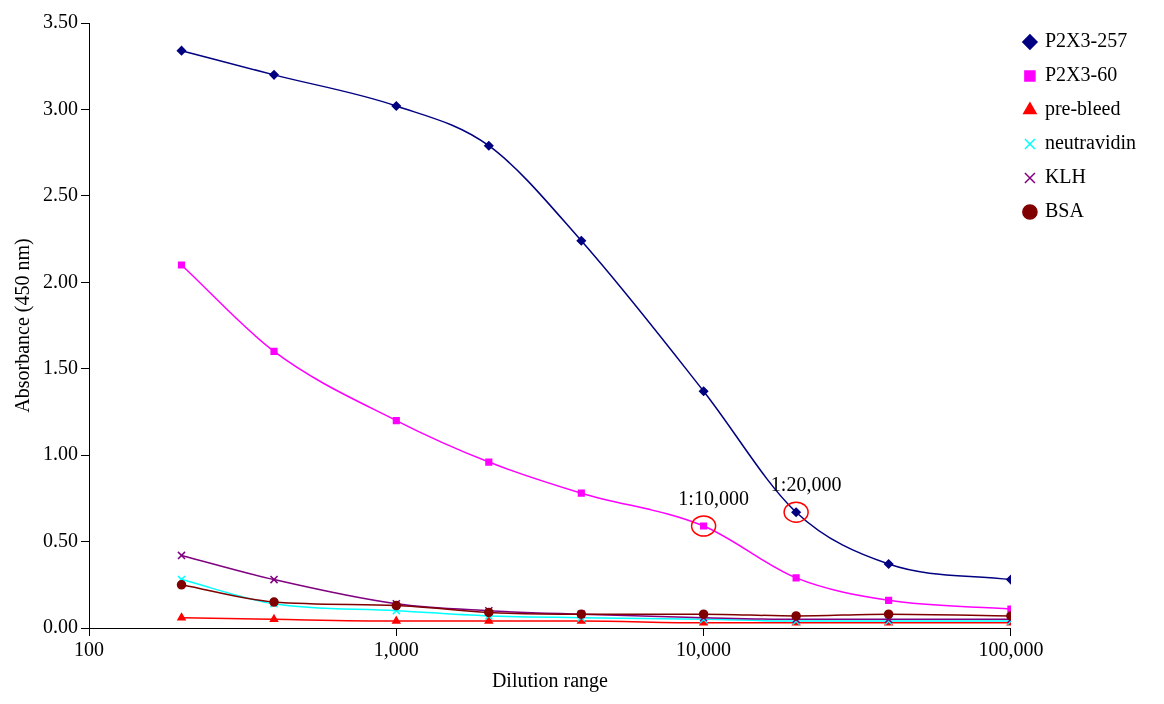  What do you see at coordinates (60, 539) in the screenshot?
I see `y-tick-label: 0.50` at bounding box center [60, 539].